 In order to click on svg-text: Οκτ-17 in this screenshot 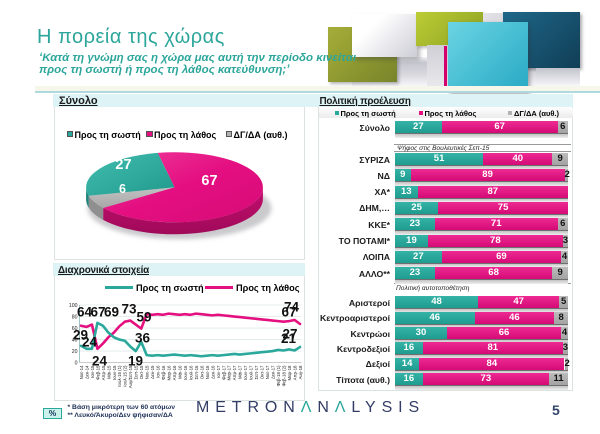, I will do `click(261, 372)`.